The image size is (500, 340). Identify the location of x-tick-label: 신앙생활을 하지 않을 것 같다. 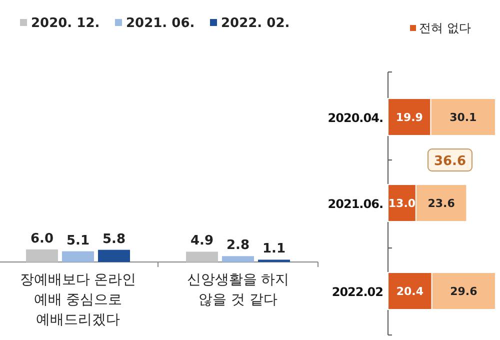
(238, 290).